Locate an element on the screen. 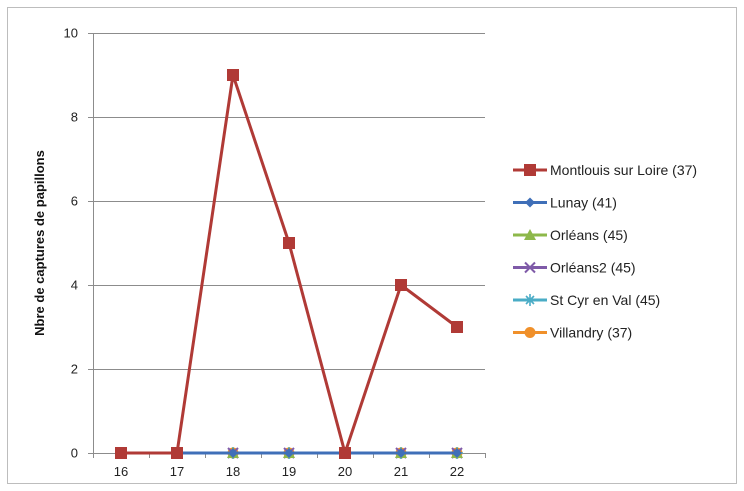  x-tick-label: 20 is located at coordinates (345, 471).